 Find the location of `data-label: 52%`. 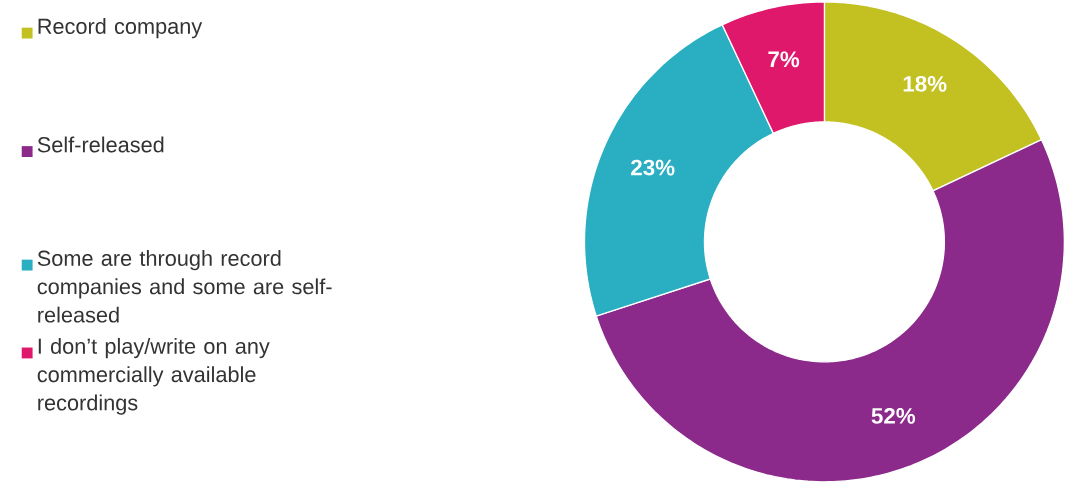

data-label: 52% is located at coordinates (893, 415).